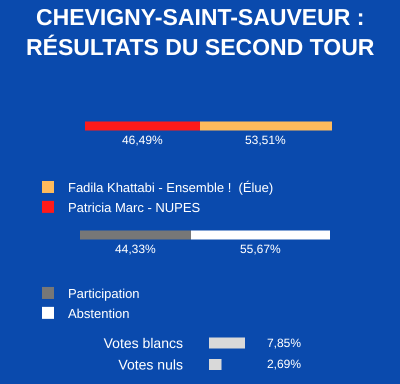 This screenshot has width=400, height=384. Describe the element at coordinates (150, 364) in the screenshot. I see `y-tick-label: Votes nuls` at that location.